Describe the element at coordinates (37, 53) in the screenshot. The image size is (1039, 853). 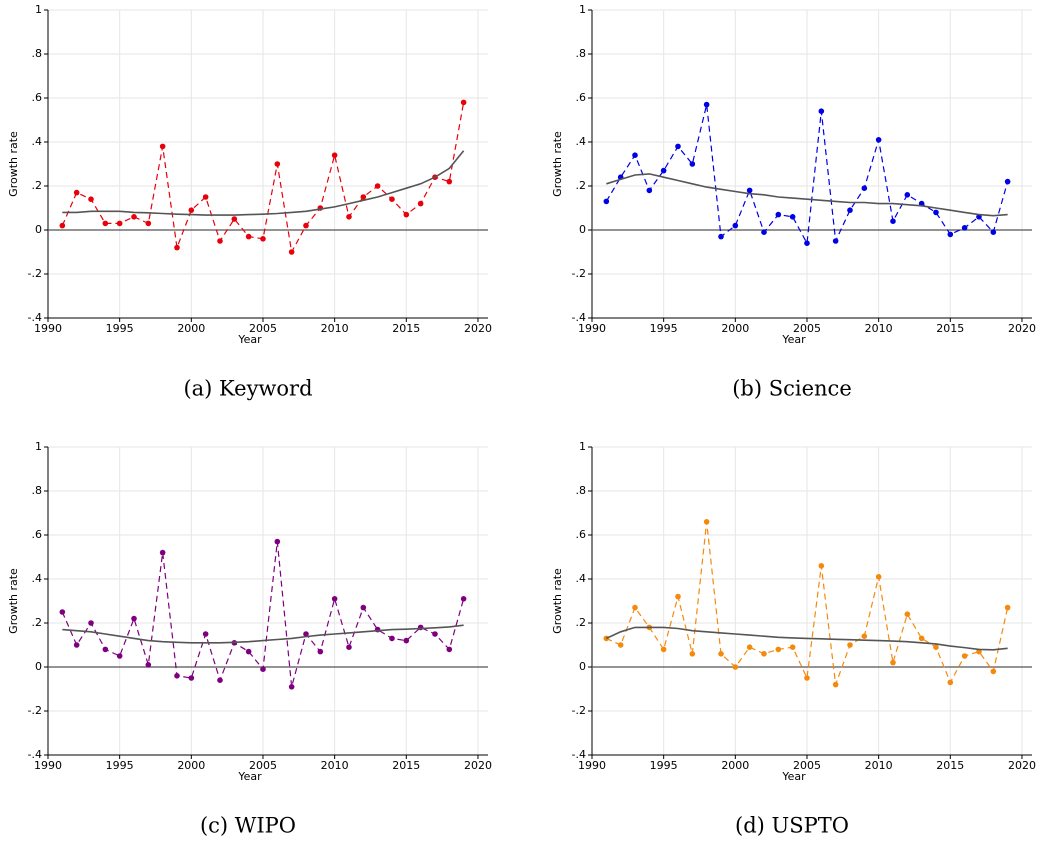
I see `y-tick-label: .8` at that location.